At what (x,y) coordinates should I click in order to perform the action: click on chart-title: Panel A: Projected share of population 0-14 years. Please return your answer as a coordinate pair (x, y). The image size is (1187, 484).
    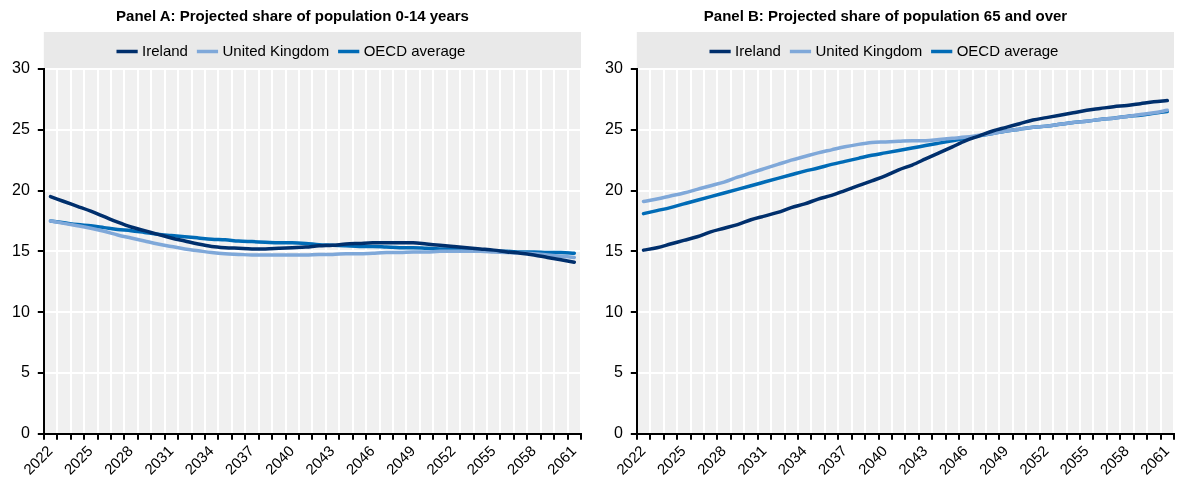
    Looking at the image, I should click on (292, 16).